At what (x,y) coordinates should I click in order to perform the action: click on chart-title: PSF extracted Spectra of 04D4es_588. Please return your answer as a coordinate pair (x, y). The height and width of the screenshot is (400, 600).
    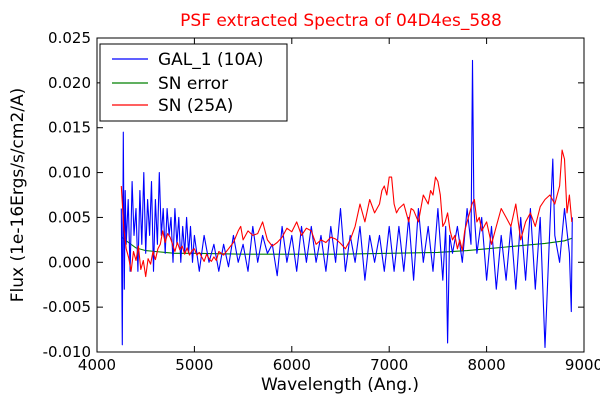
    Looking at the image, I should click on (341, 21).